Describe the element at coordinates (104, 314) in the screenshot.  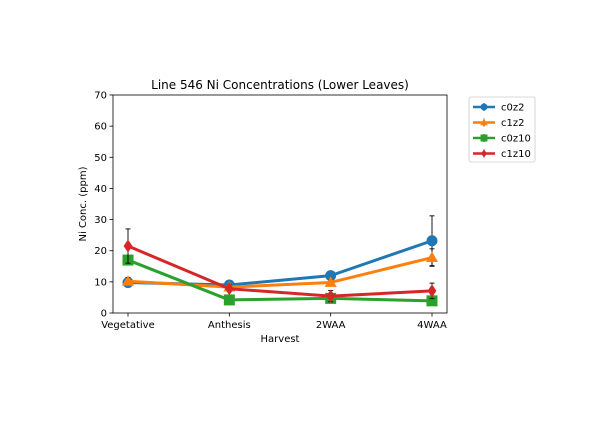
I see `y-tick-label: 0` at that location.